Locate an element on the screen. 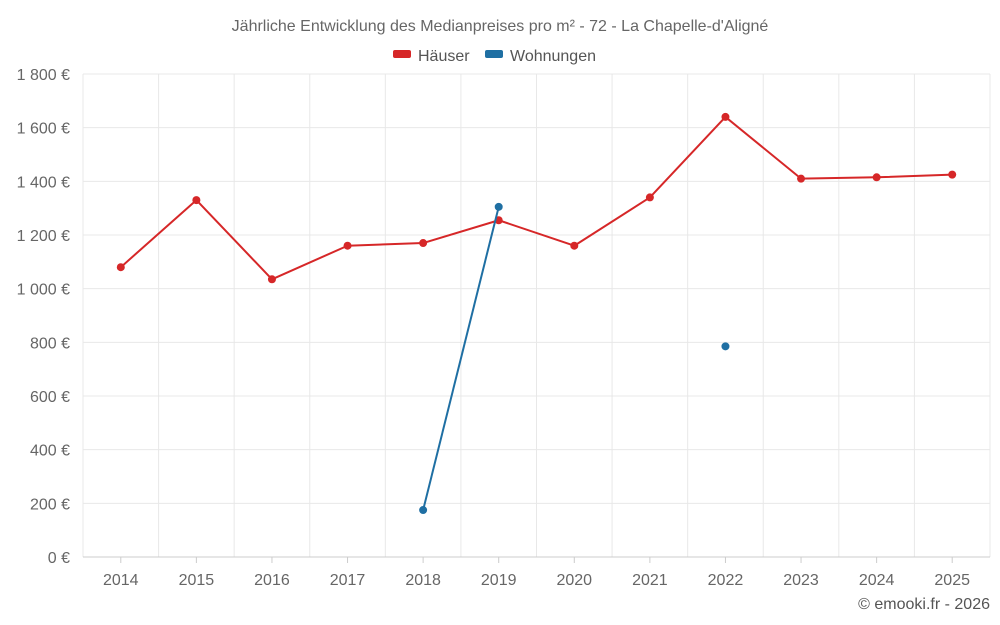 The height and width of the screenshot is (625, 1000). legend-item-haeuser: Häuser is located at coordinates (431, 56).